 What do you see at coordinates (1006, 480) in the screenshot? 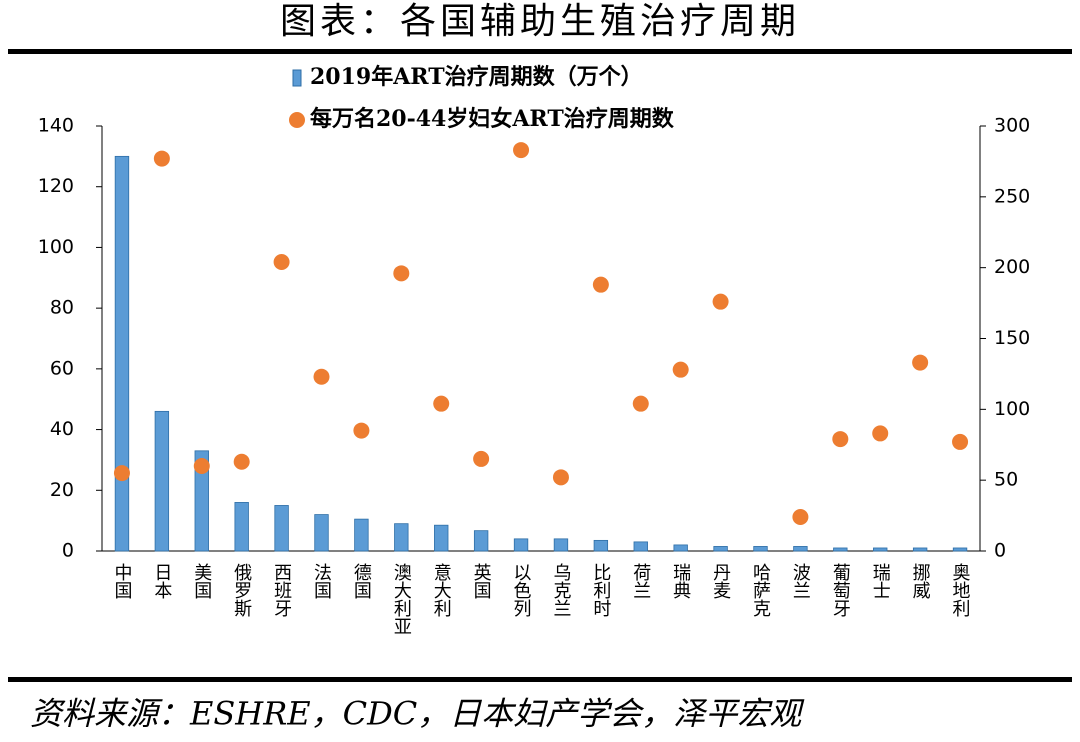
I see `y2-tick-label: 50` at bounding box center [1006, 480].